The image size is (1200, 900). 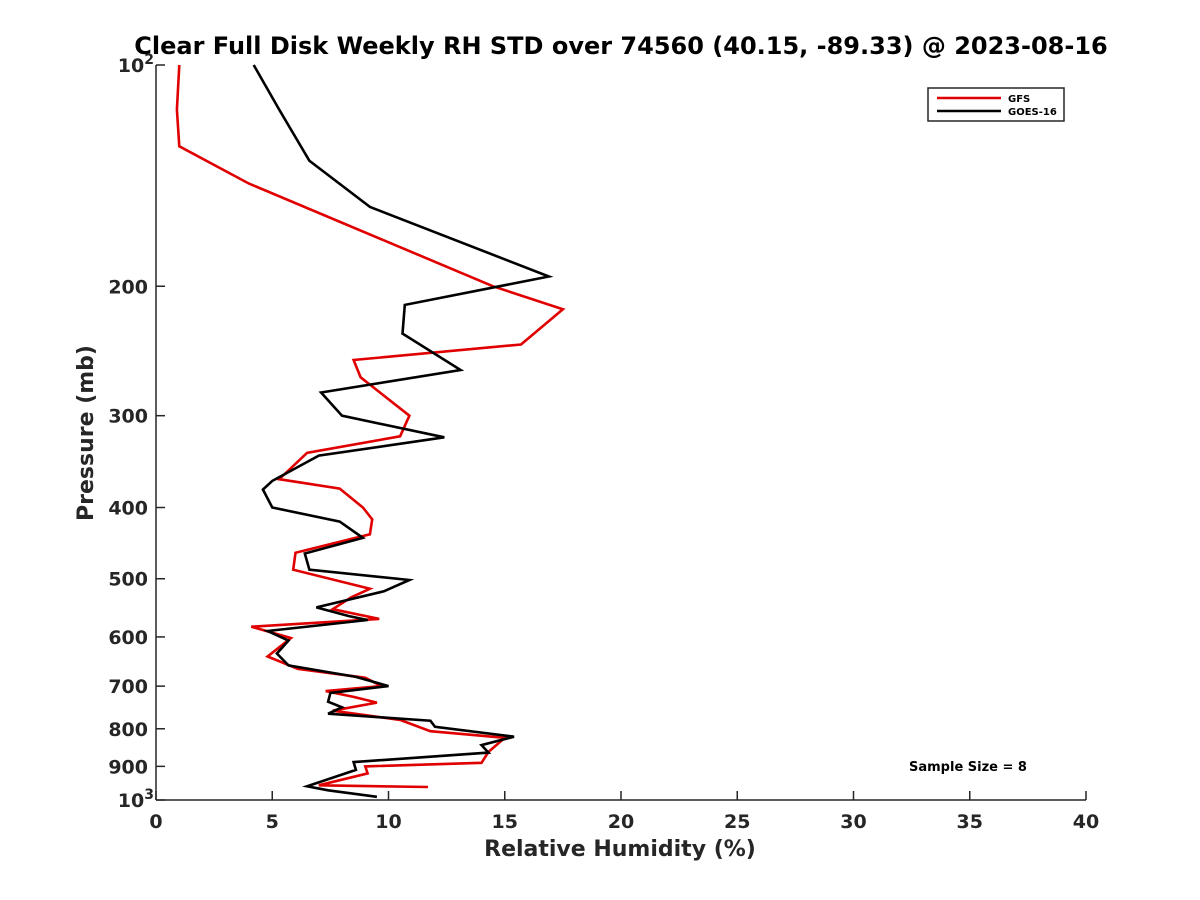 What do you see at coordinates (128, 730) in the screenshot?
I see `y-tick-label: 800` at bounding box center [128, 730].